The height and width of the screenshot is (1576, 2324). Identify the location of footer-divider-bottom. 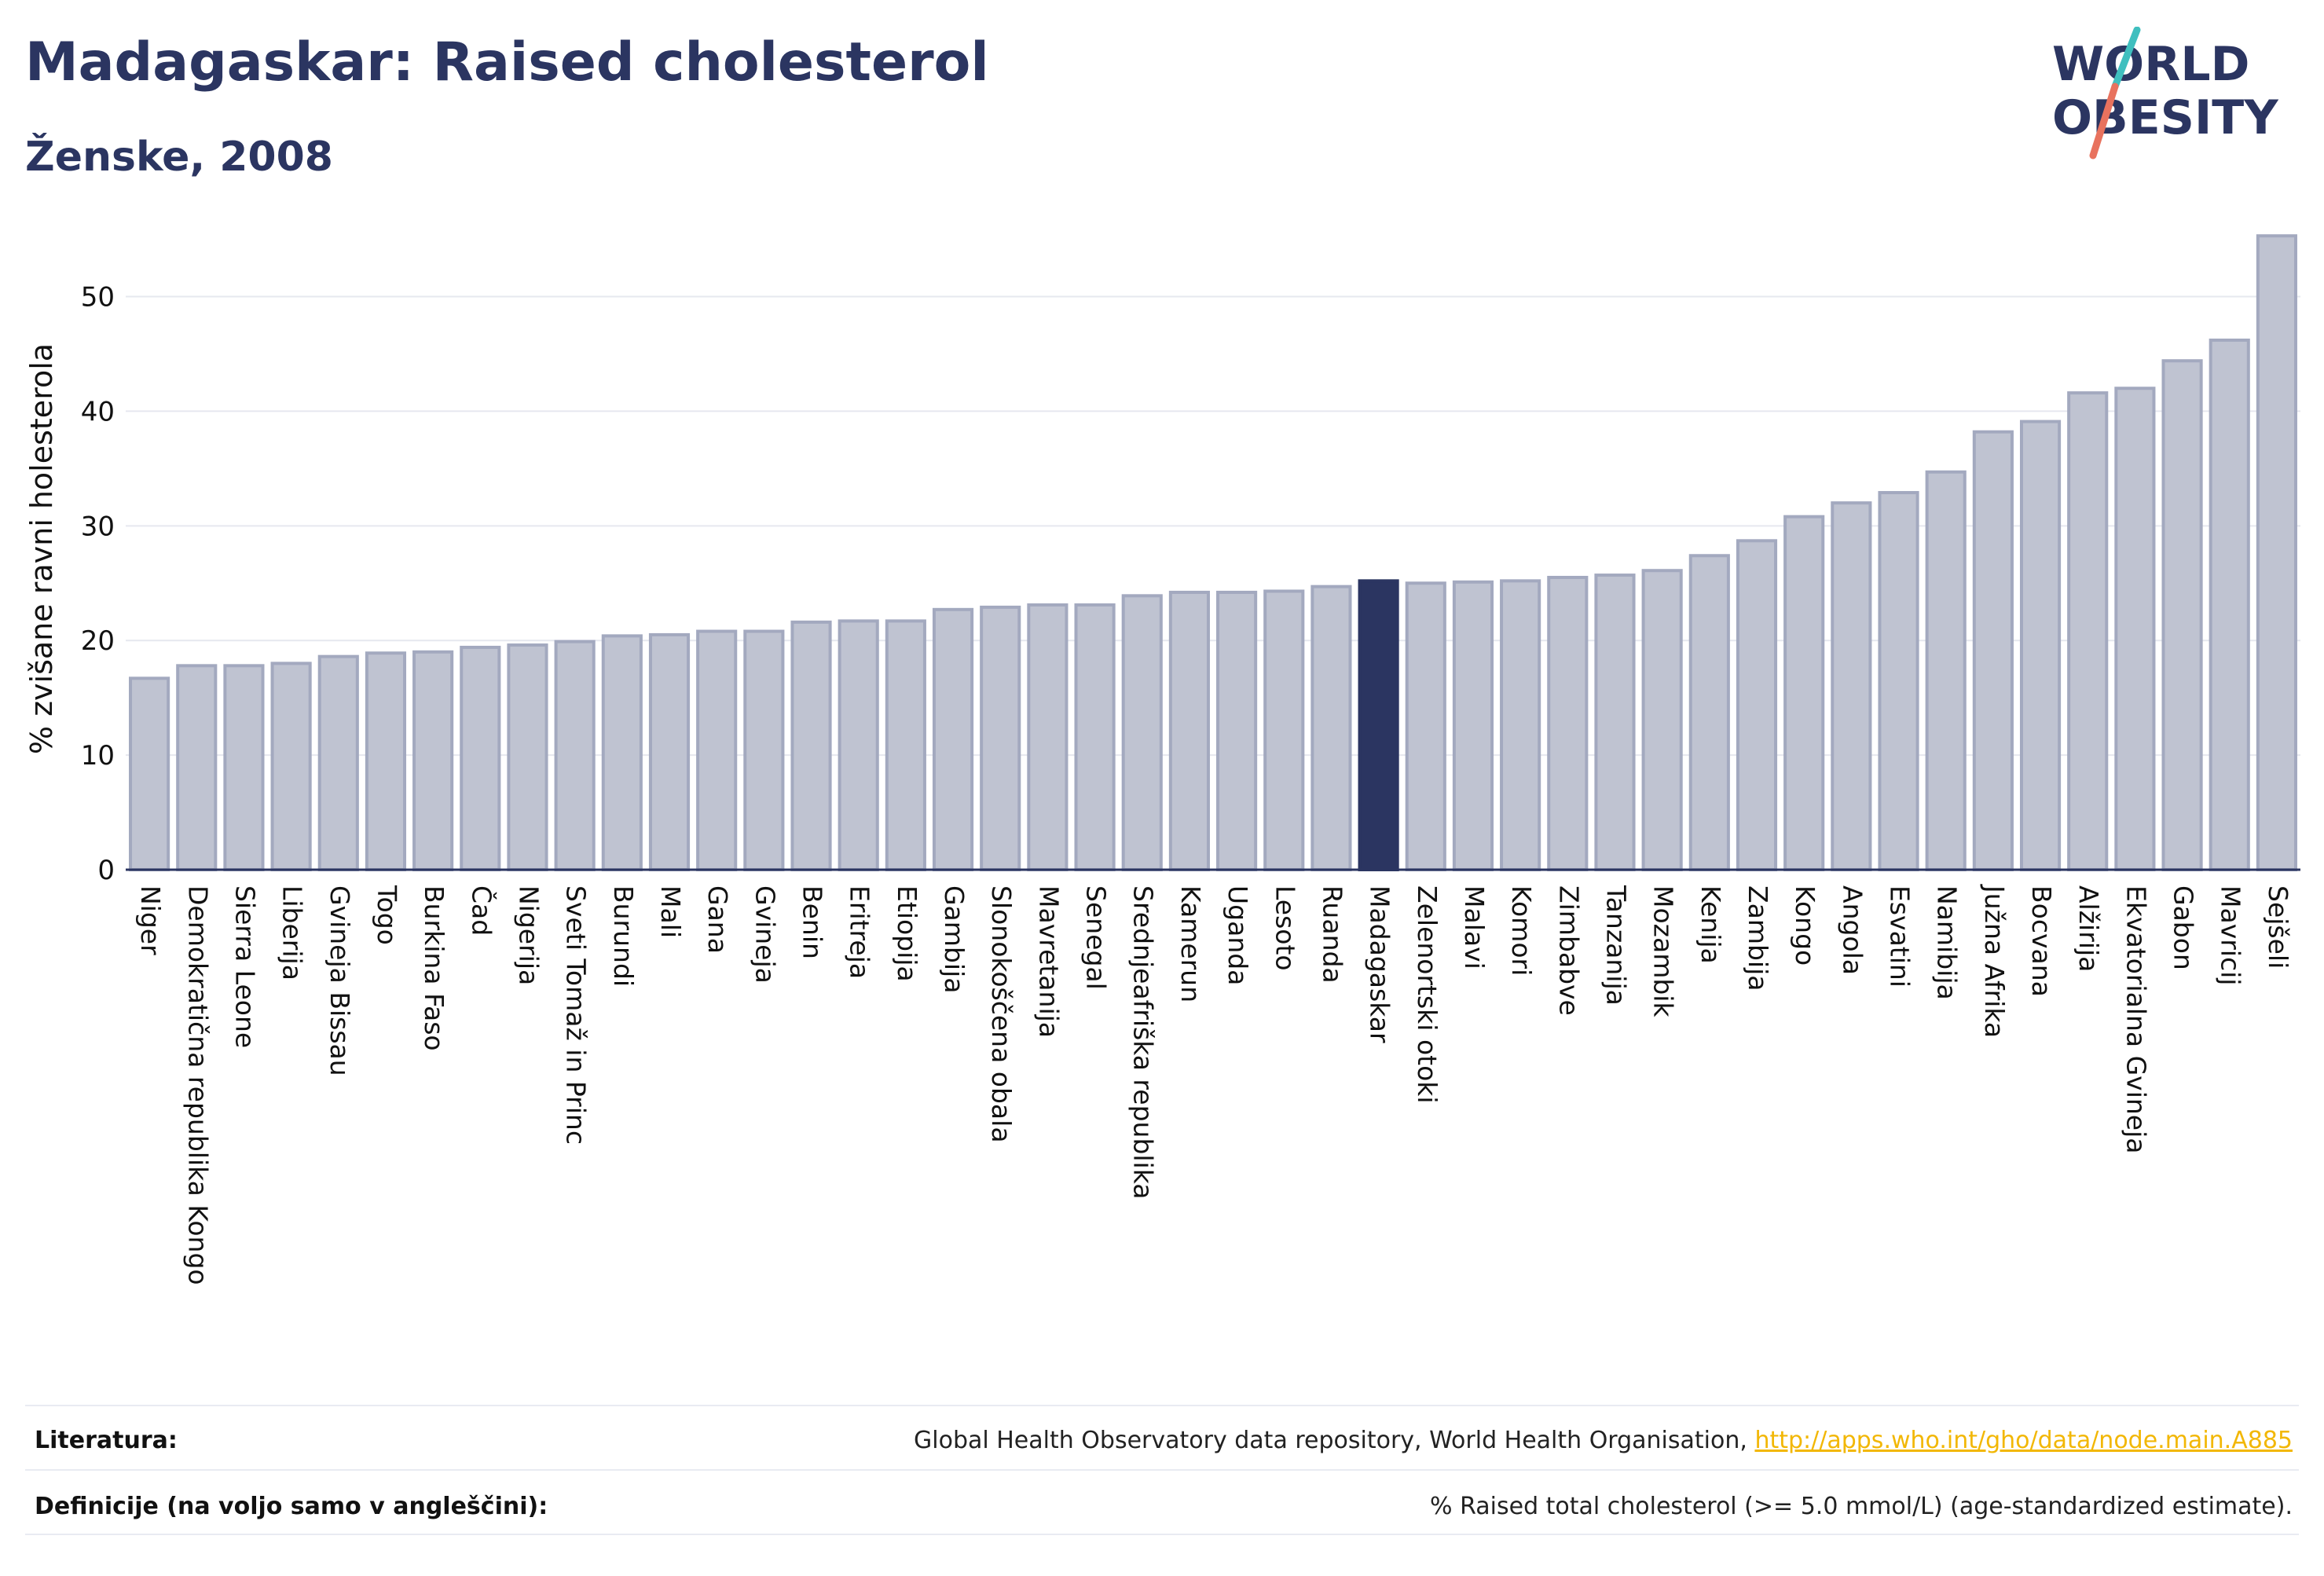
(1162, 1534).